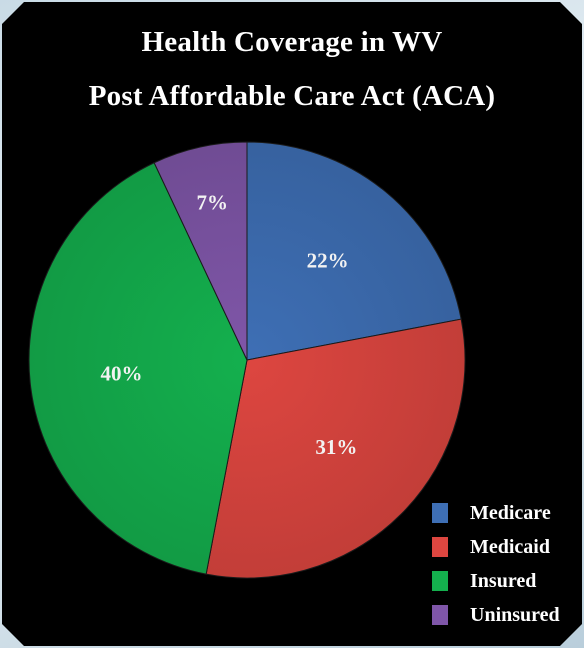 The width and height of the screenshot is (584, 648). Describe the element at coordinates (292, 42) in the screenshot. I see `chart-title: Health Coverage in WV` at that location.